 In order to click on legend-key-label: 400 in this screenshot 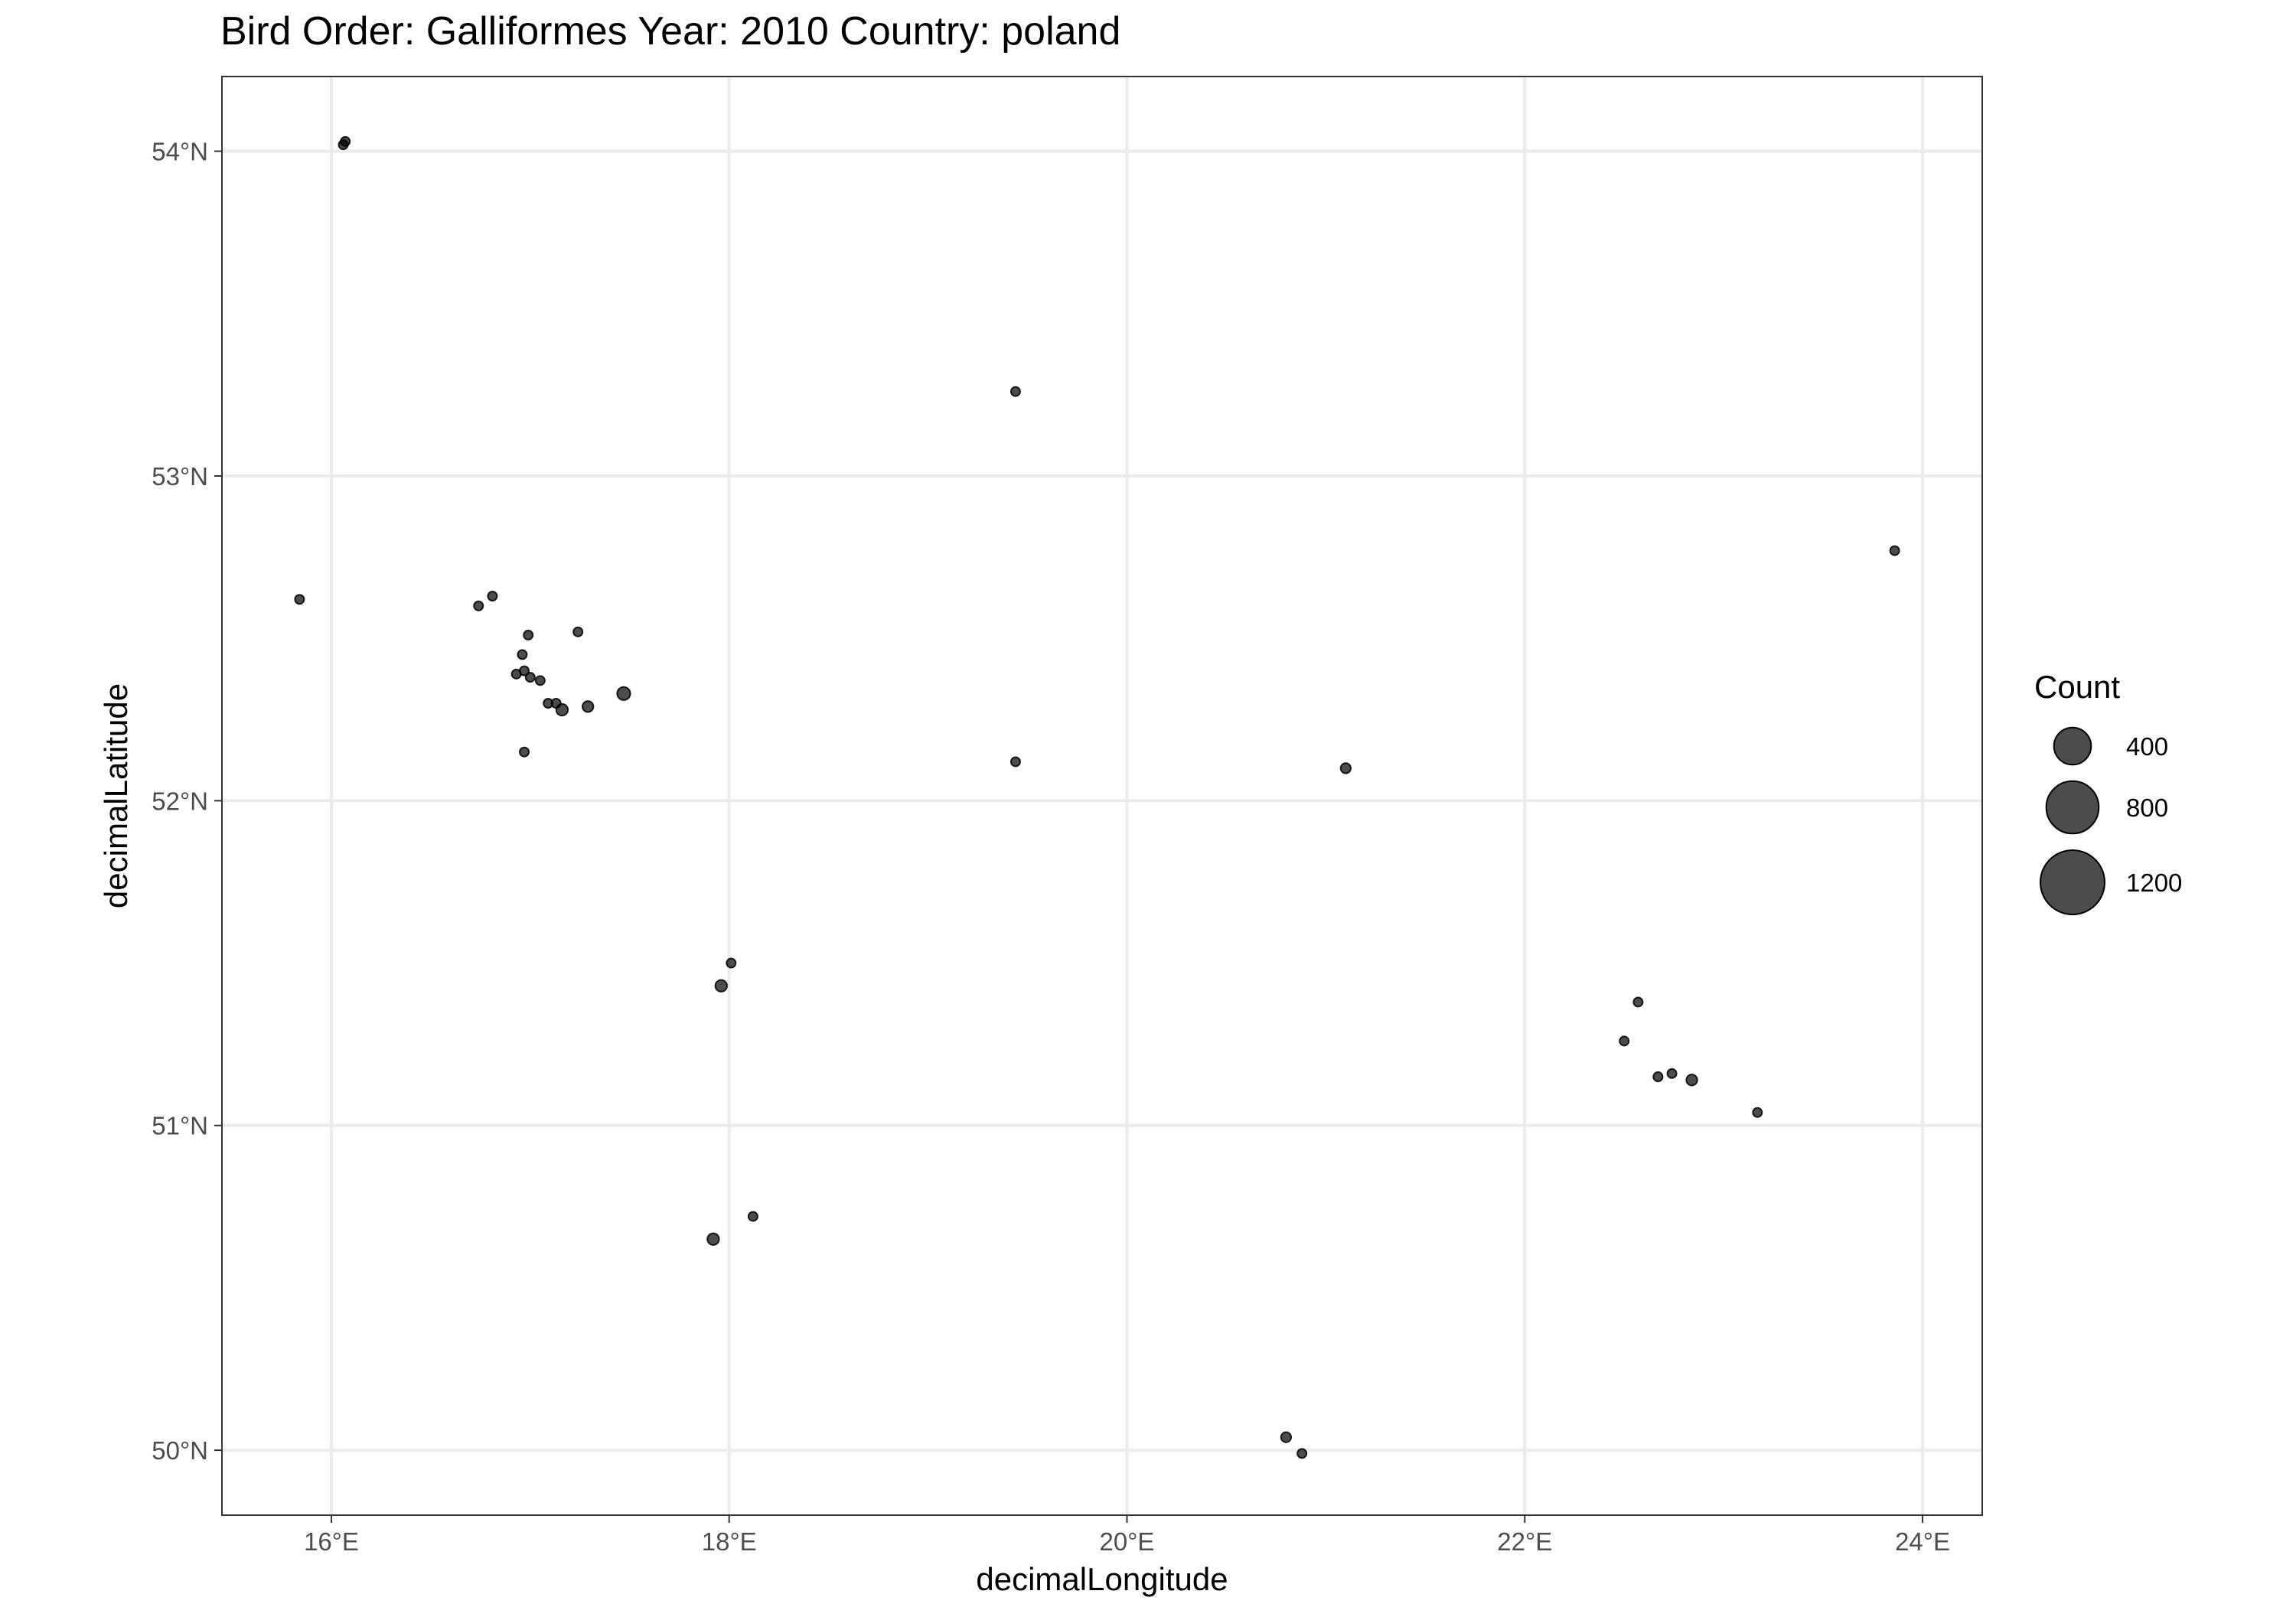, I will do `click(2147, 747)`.